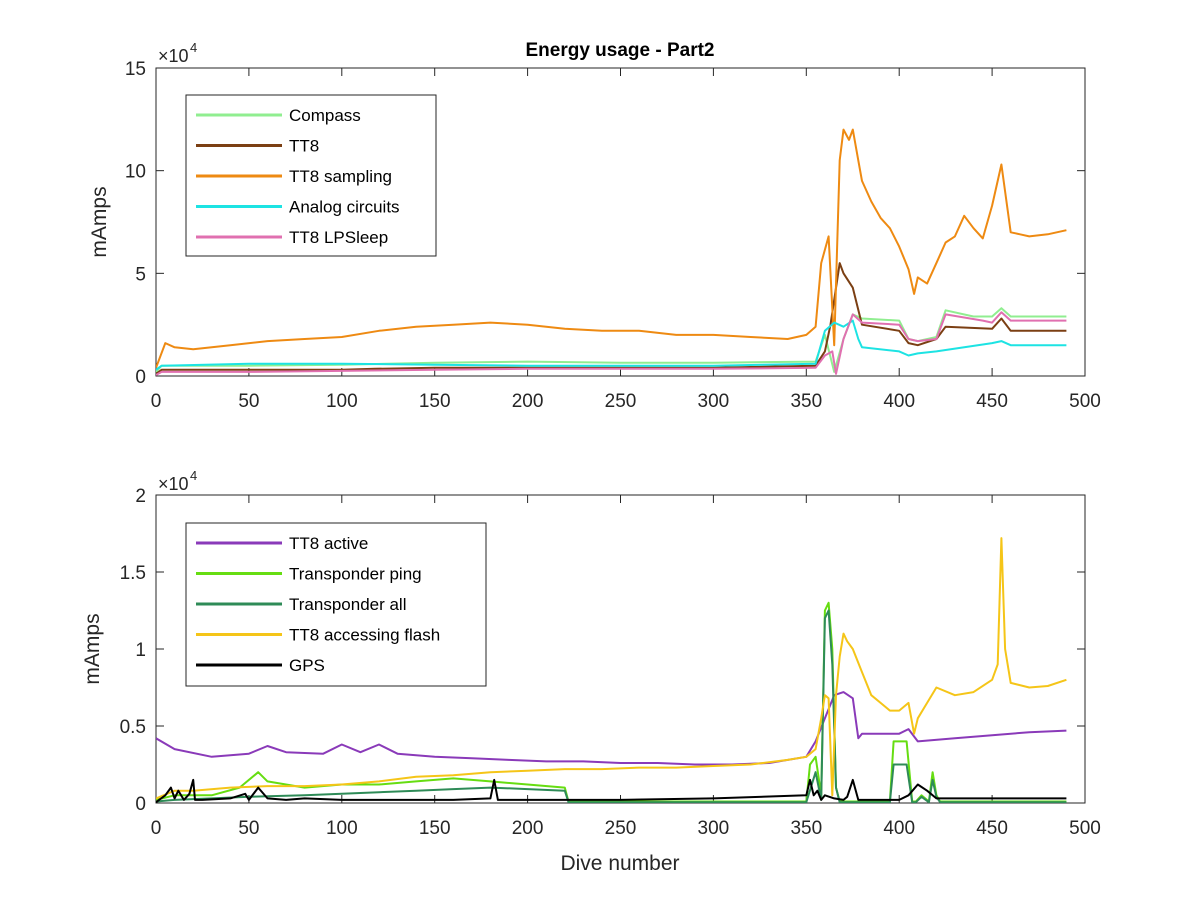  I want to click on y-tick-label: 1.5, so click(133, 573).